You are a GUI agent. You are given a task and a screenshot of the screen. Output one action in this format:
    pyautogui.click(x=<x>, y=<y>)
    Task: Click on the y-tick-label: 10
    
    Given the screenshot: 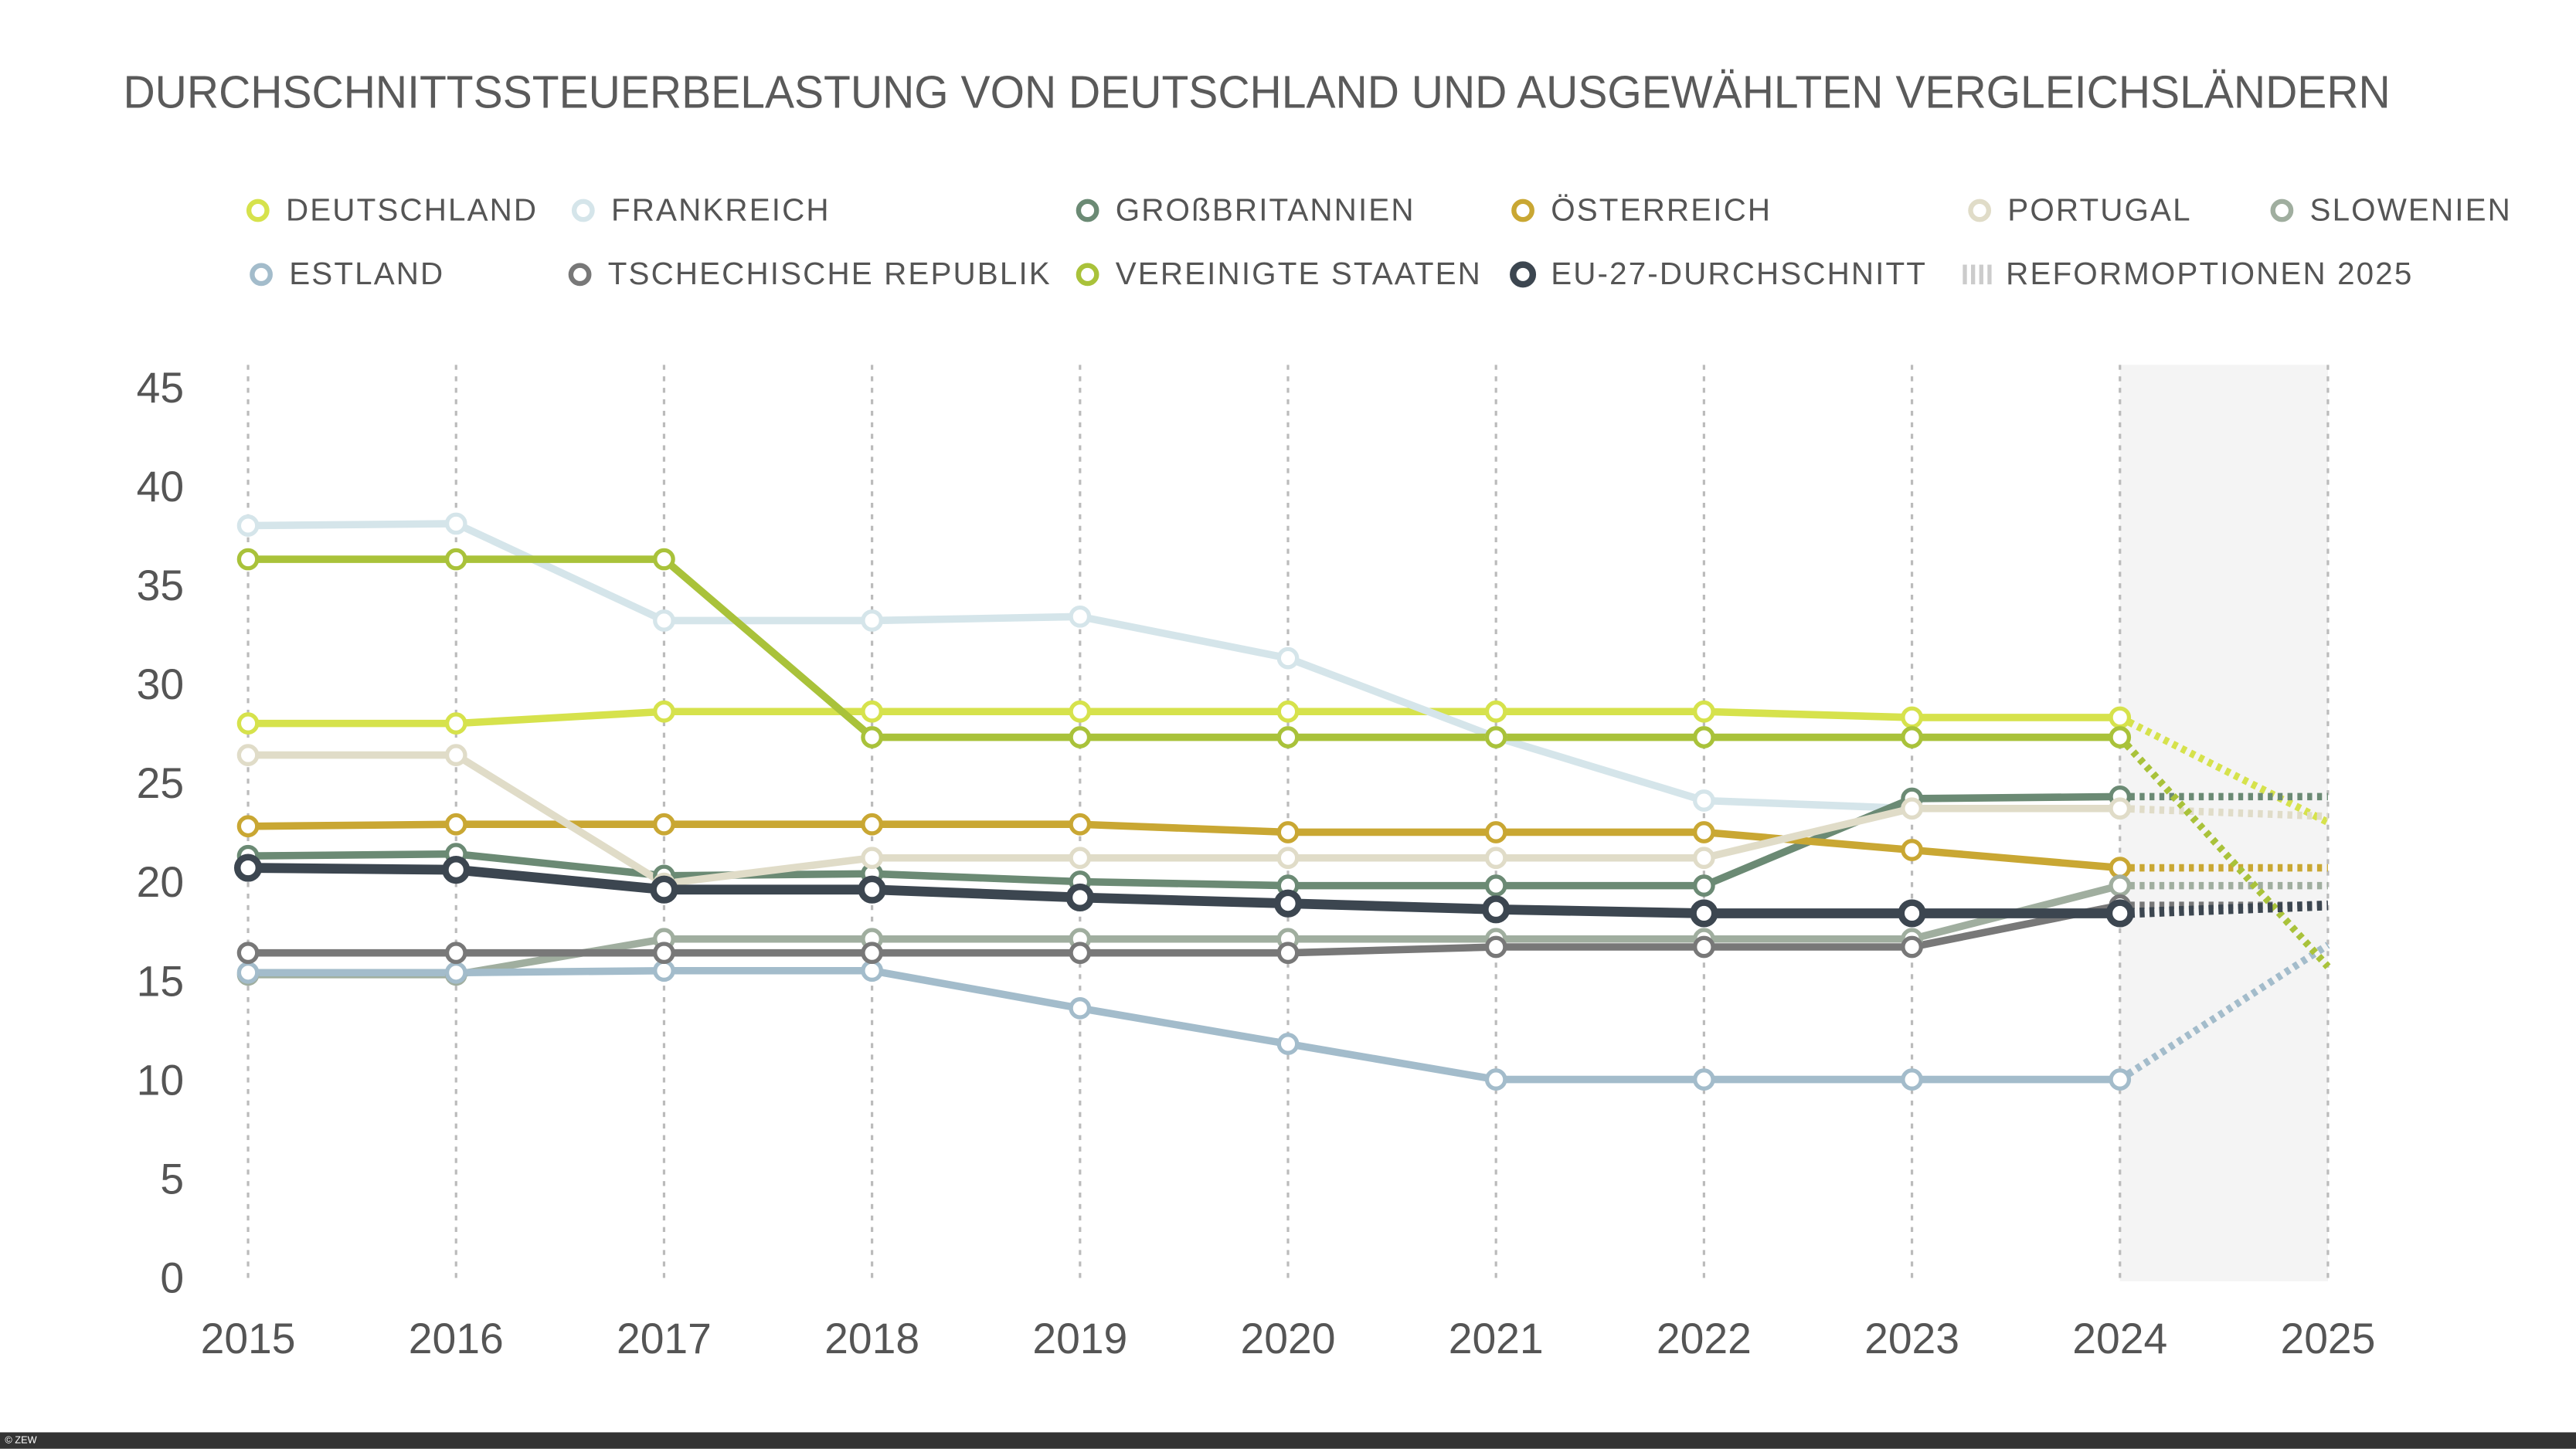 What is the action you would take?
    pyautogui.click(x=160, y=1080)
    